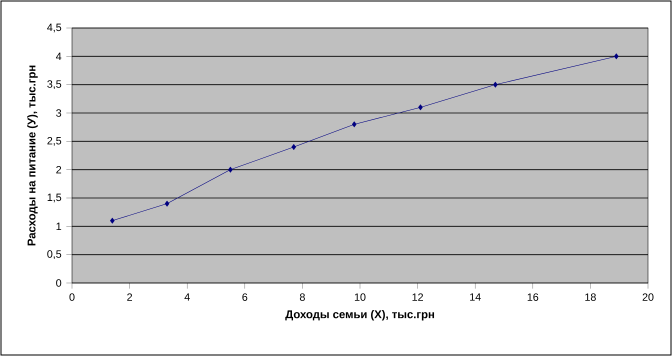 This screenshot has width=672, height=356. I want to click on x-tick-label: 6, so click(245, 297).